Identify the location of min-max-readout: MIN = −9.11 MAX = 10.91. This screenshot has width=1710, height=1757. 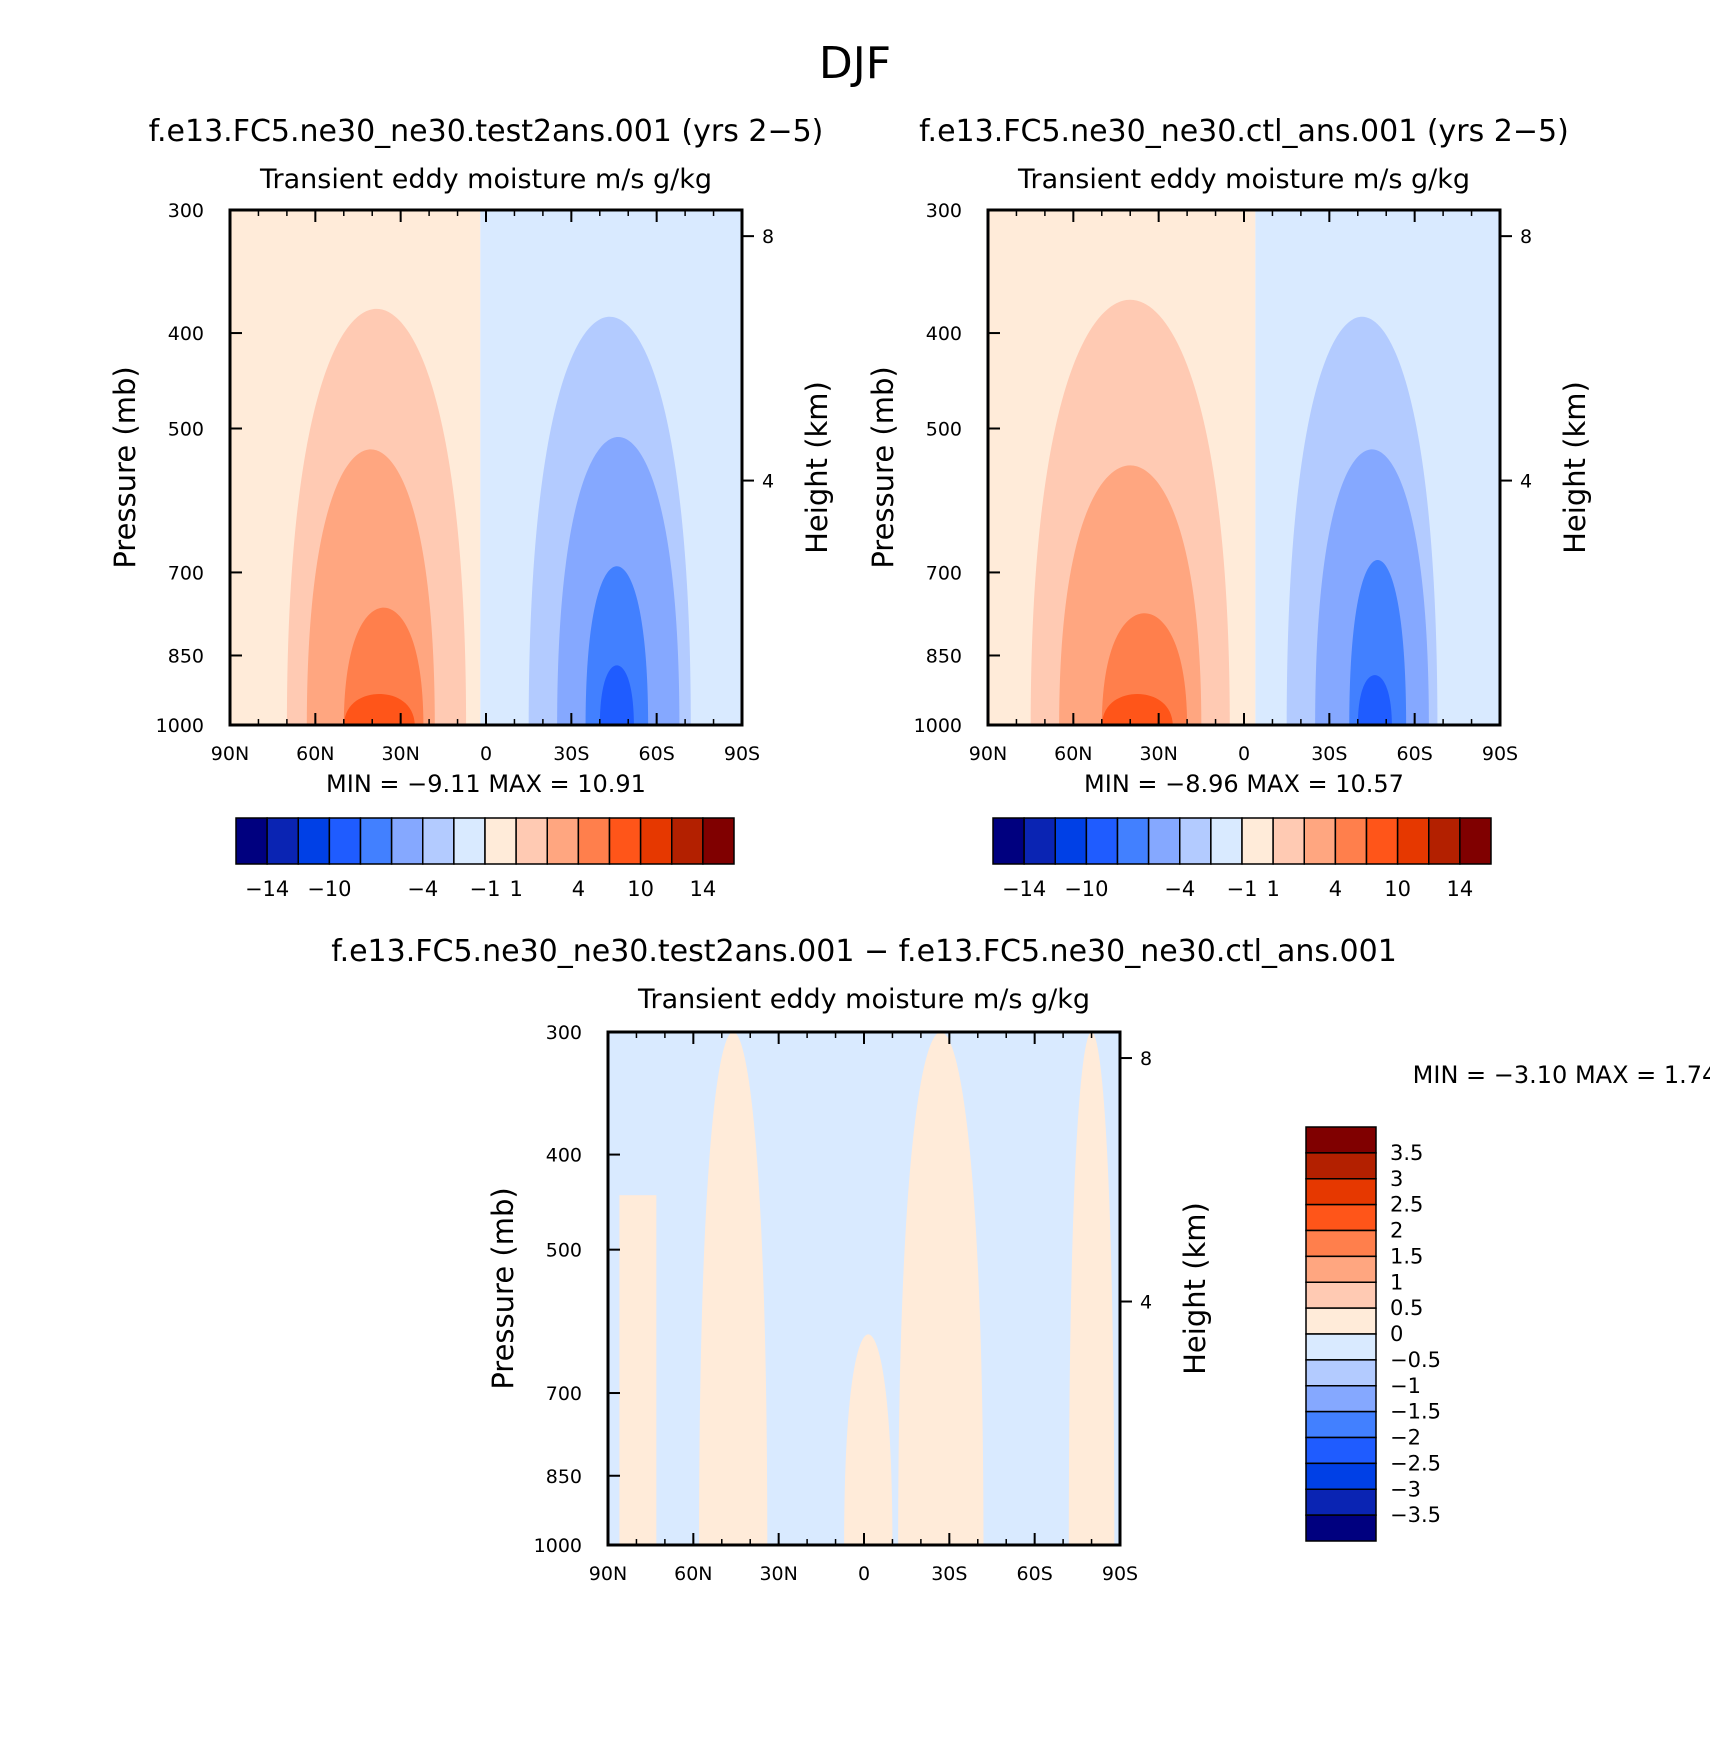
(486, 784).